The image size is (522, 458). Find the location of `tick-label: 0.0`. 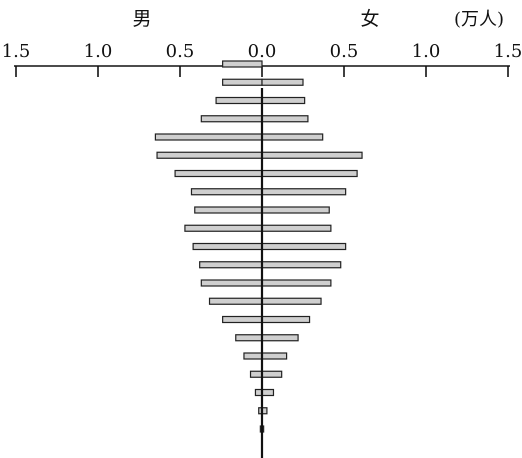

tick-label: 0.0 is located at coordinates (262, 51).